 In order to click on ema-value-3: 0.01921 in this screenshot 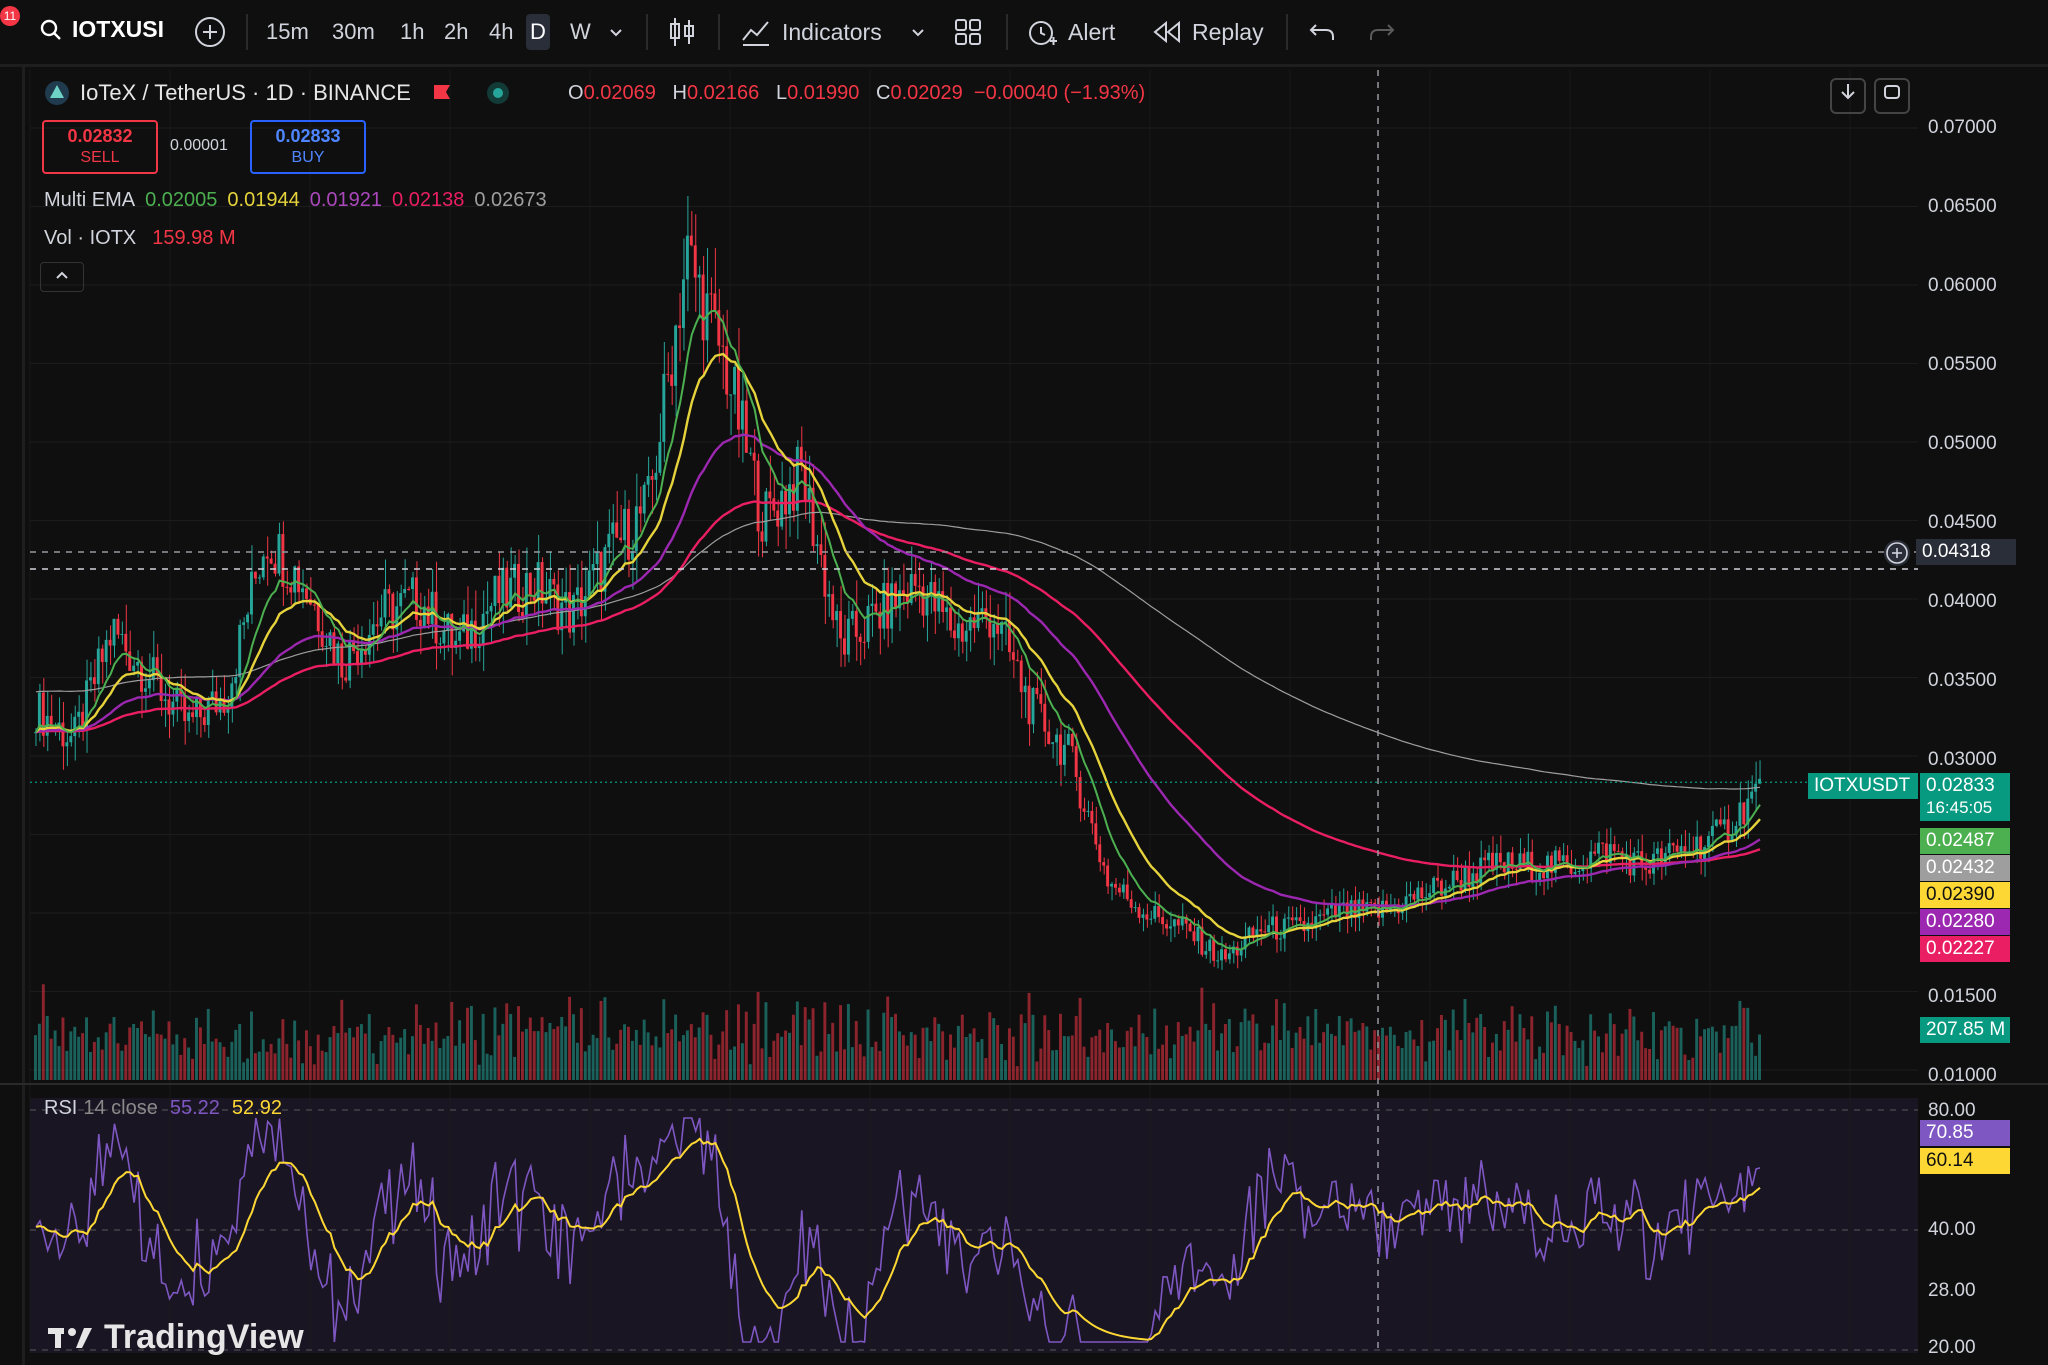, I will do `click(346, 200)`.